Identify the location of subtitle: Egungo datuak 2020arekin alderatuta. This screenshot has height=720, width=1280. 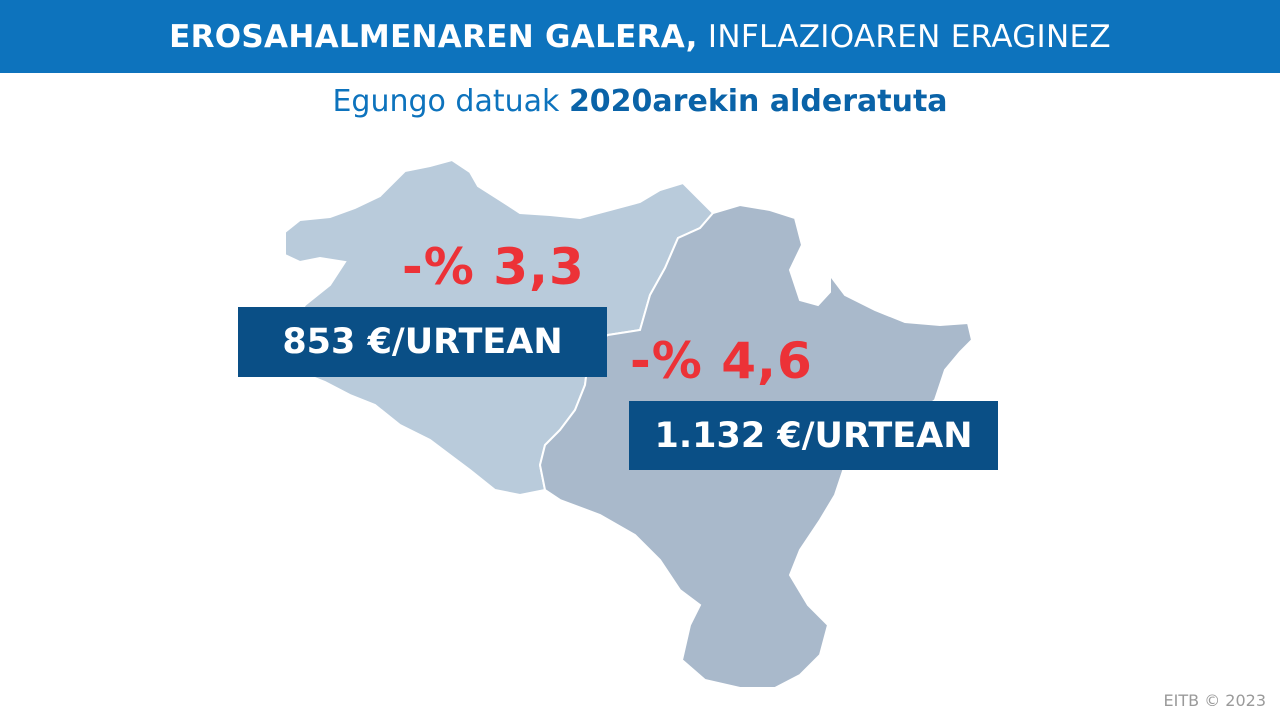
(640, 101).